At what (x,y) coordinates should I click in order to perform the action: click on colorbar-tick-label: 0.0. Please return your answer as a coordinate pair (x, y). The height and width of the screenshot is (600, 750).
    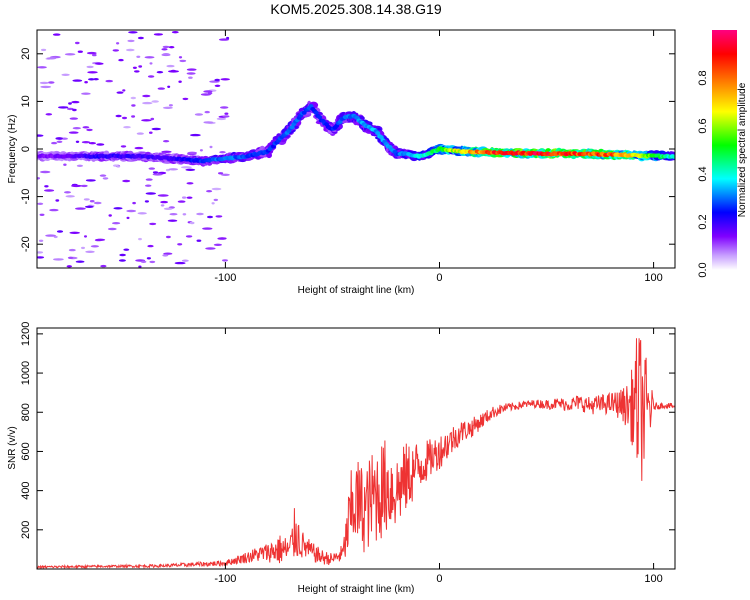
    Looking at the image, I should click on (703, 269).